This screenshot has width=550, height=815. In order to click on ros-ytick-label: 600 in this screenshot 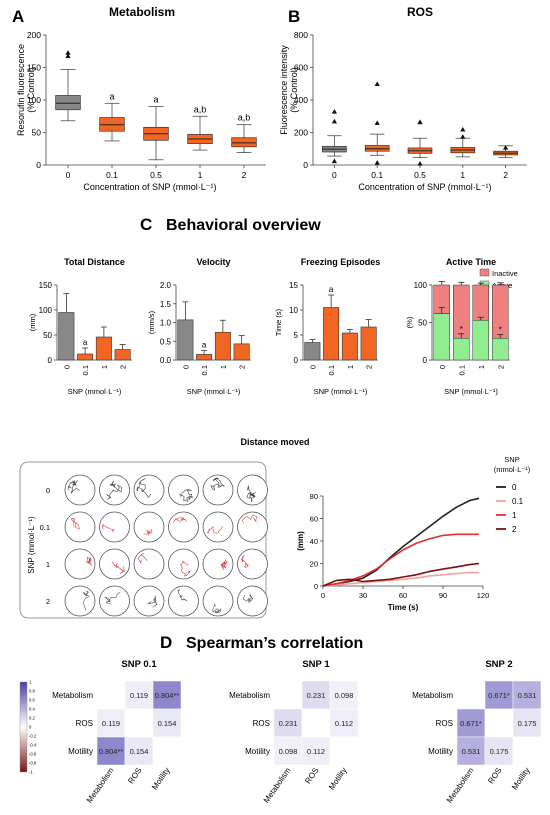, I will do `click(301, 68)`.